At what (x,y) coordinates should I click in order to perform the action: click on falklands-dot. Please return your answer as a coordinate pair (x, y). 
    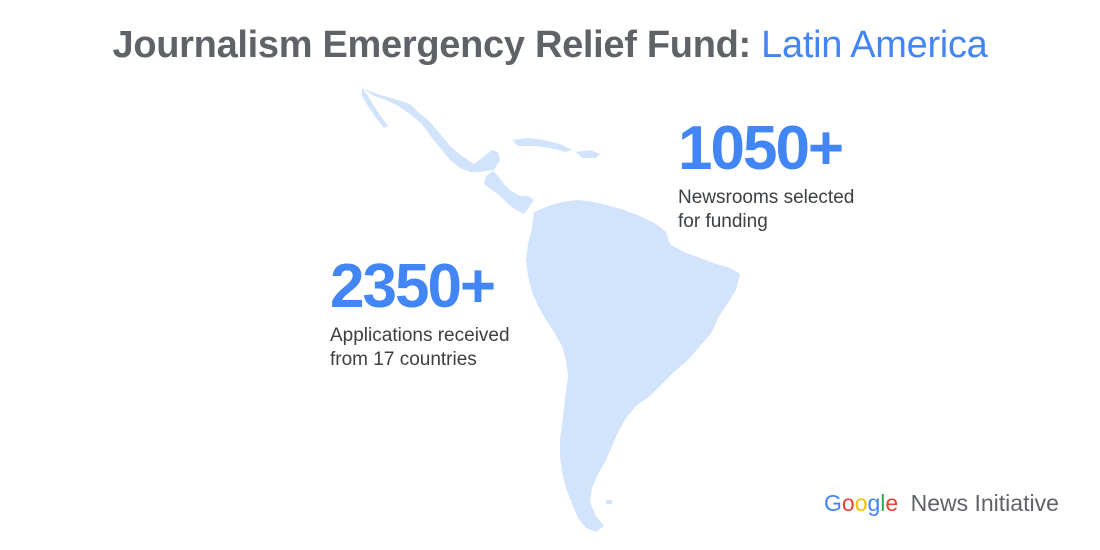
    Looking at the image, I should click on (609, 502).